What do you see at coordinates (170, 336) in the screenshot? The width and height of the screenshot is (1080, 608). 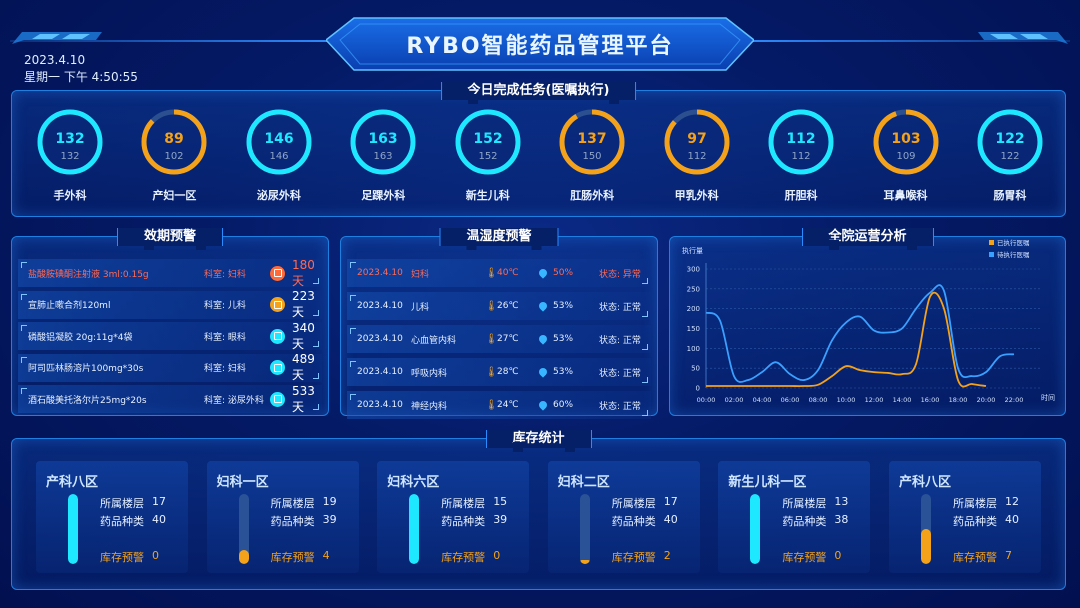 I see `expiry-row: 磷酸铝凝胶 20g:11g*4袋 科室: 眼科 340天` at bounding box center [170, 336].